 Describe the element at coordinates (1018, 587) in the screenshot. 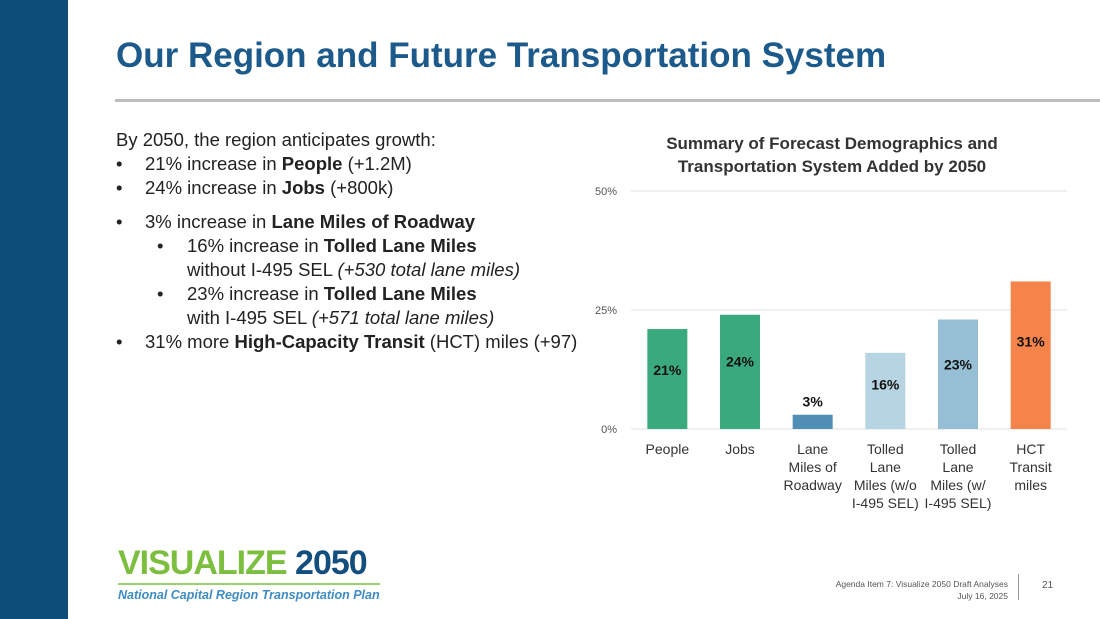

I see `footer-divider` at that location.